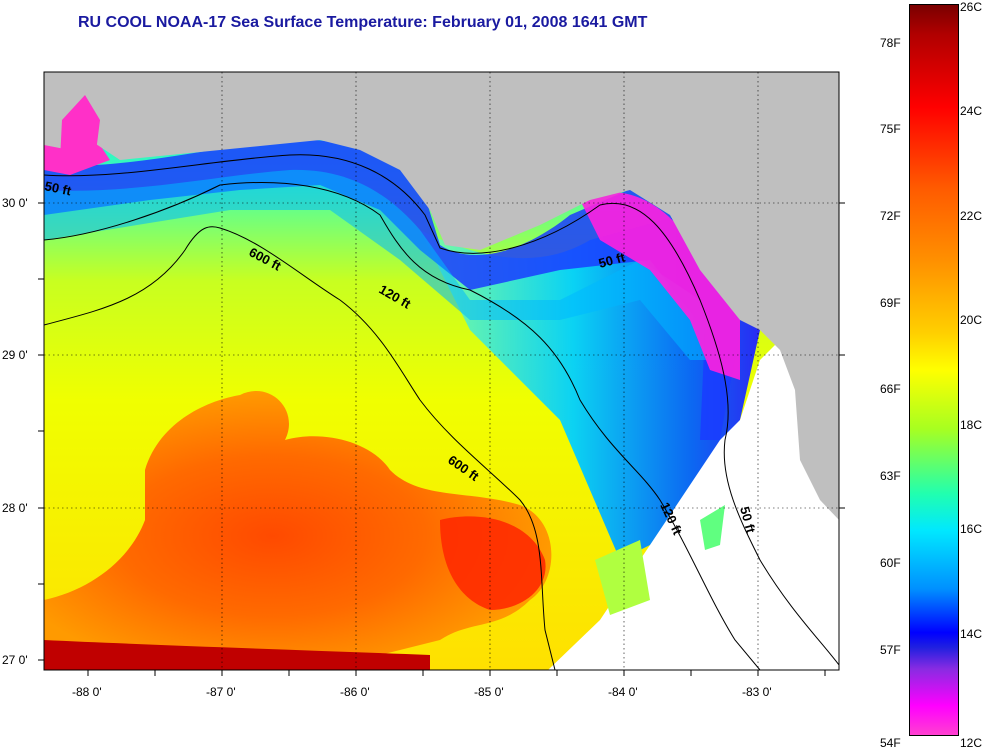 The height and width of the screenshot is (754, 992). I want to click on cbar-c-24: 24C, so click(971, 111).